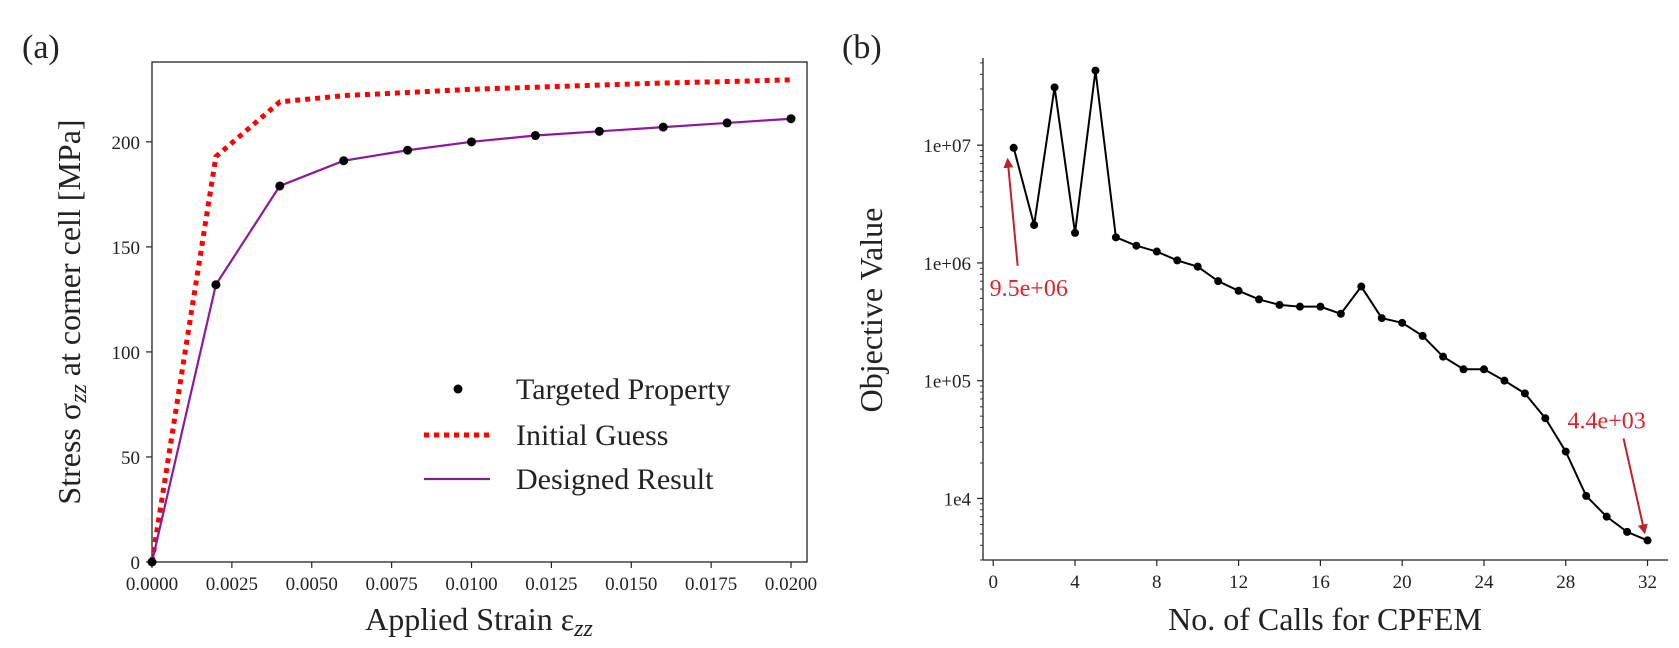  Describe the element at coordinates (615, 479) in the screenshot. I see `legend-label: Designed Result` at that location.